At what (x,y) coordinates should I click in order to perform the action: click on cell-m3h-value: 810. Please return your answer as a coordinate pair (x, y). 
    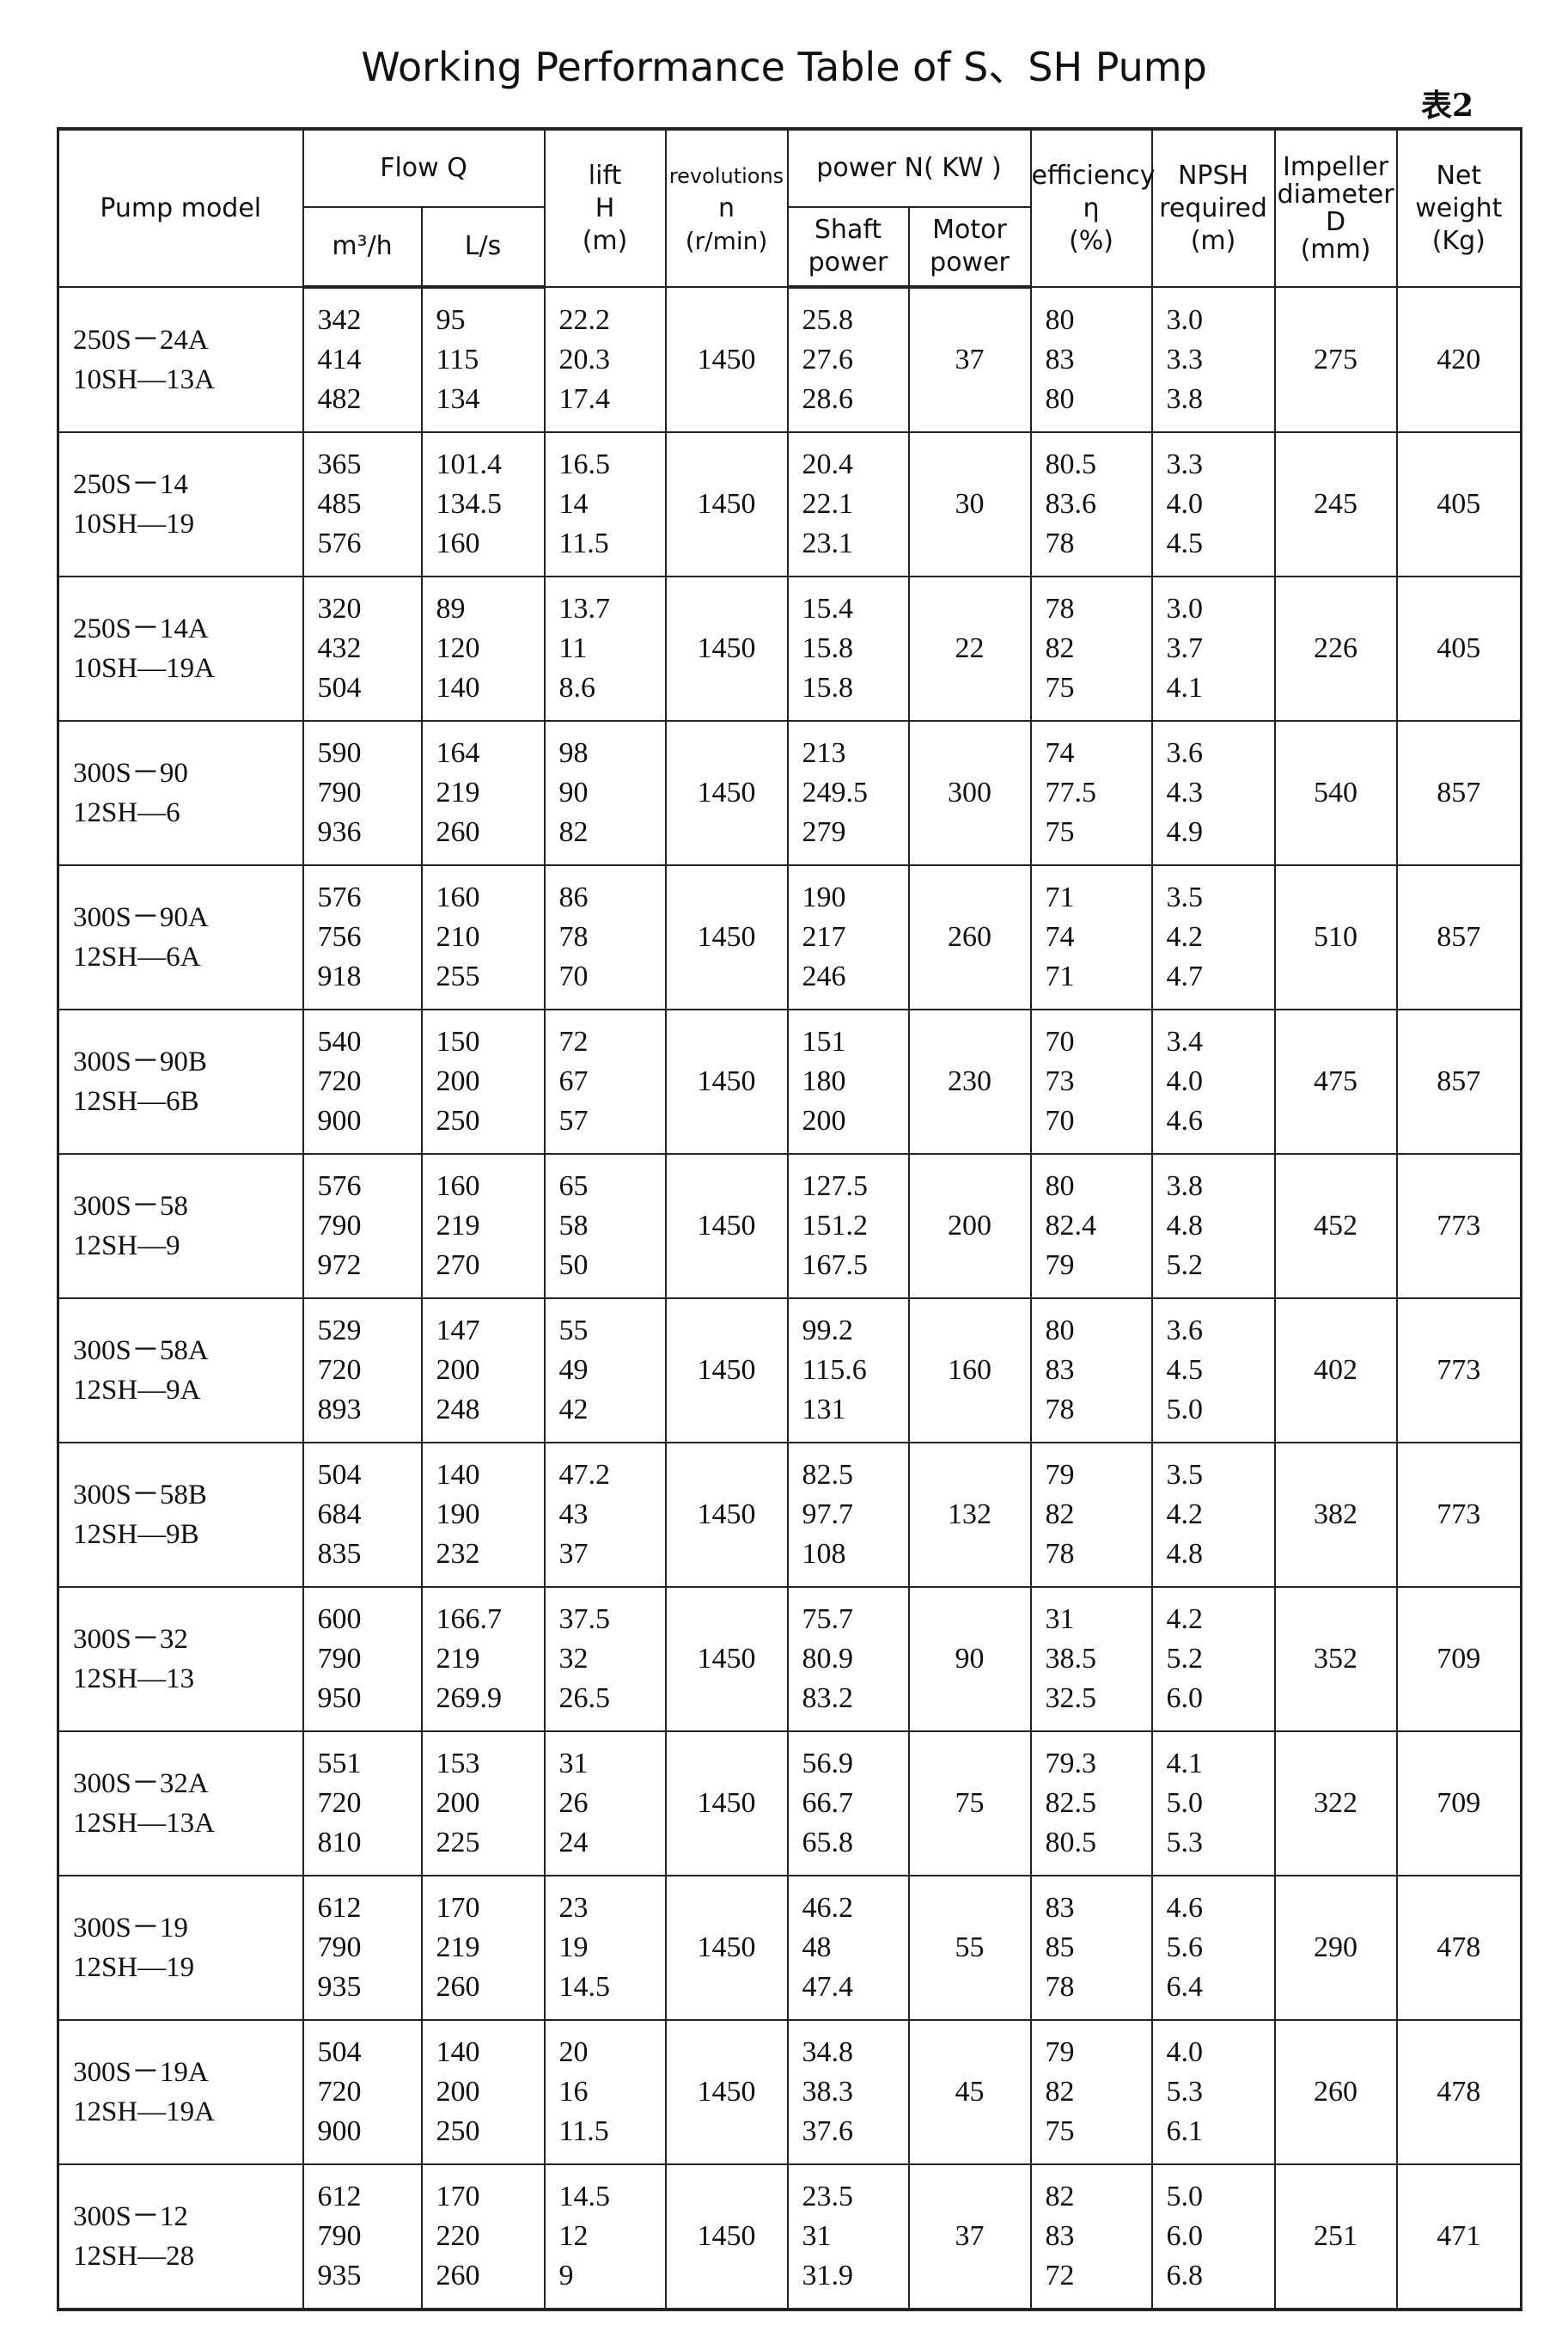
    Looking at the image, I should click on (339, 1842).